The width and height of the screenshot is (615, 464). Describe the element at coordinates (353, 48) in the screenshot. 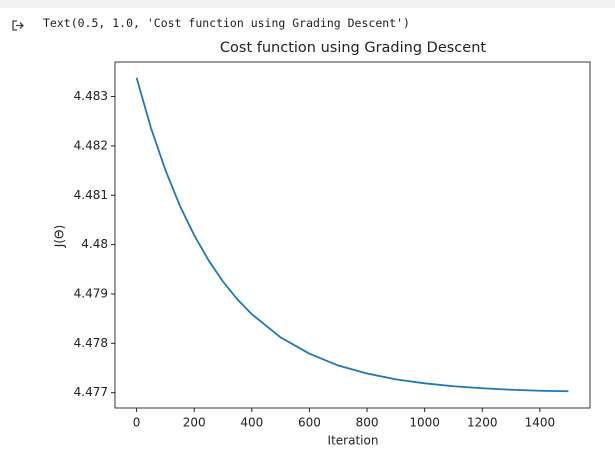

I see `chart-title: Cost function using Grading Descent` at that location.